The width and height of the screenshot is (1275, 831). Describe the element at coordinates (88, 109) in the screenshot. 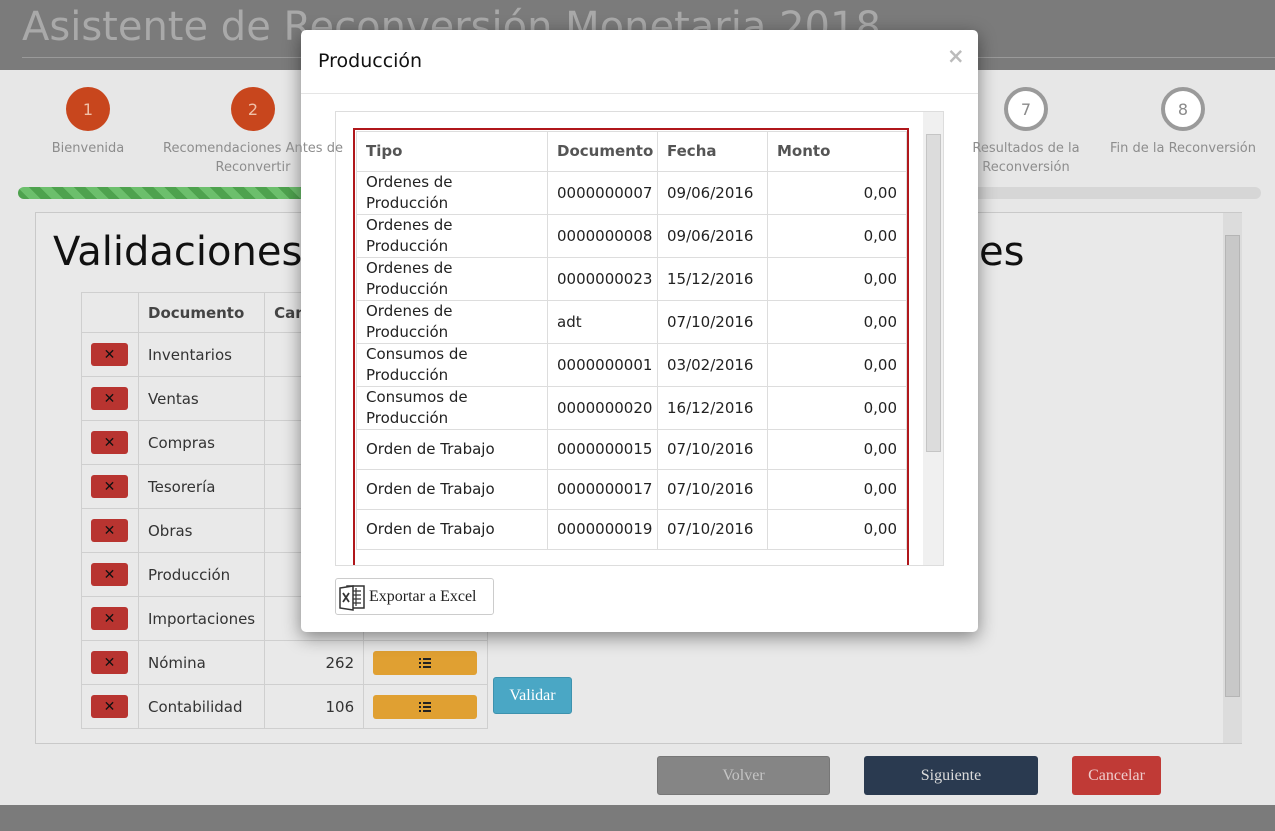

I see `step-circle: 1` at that location.